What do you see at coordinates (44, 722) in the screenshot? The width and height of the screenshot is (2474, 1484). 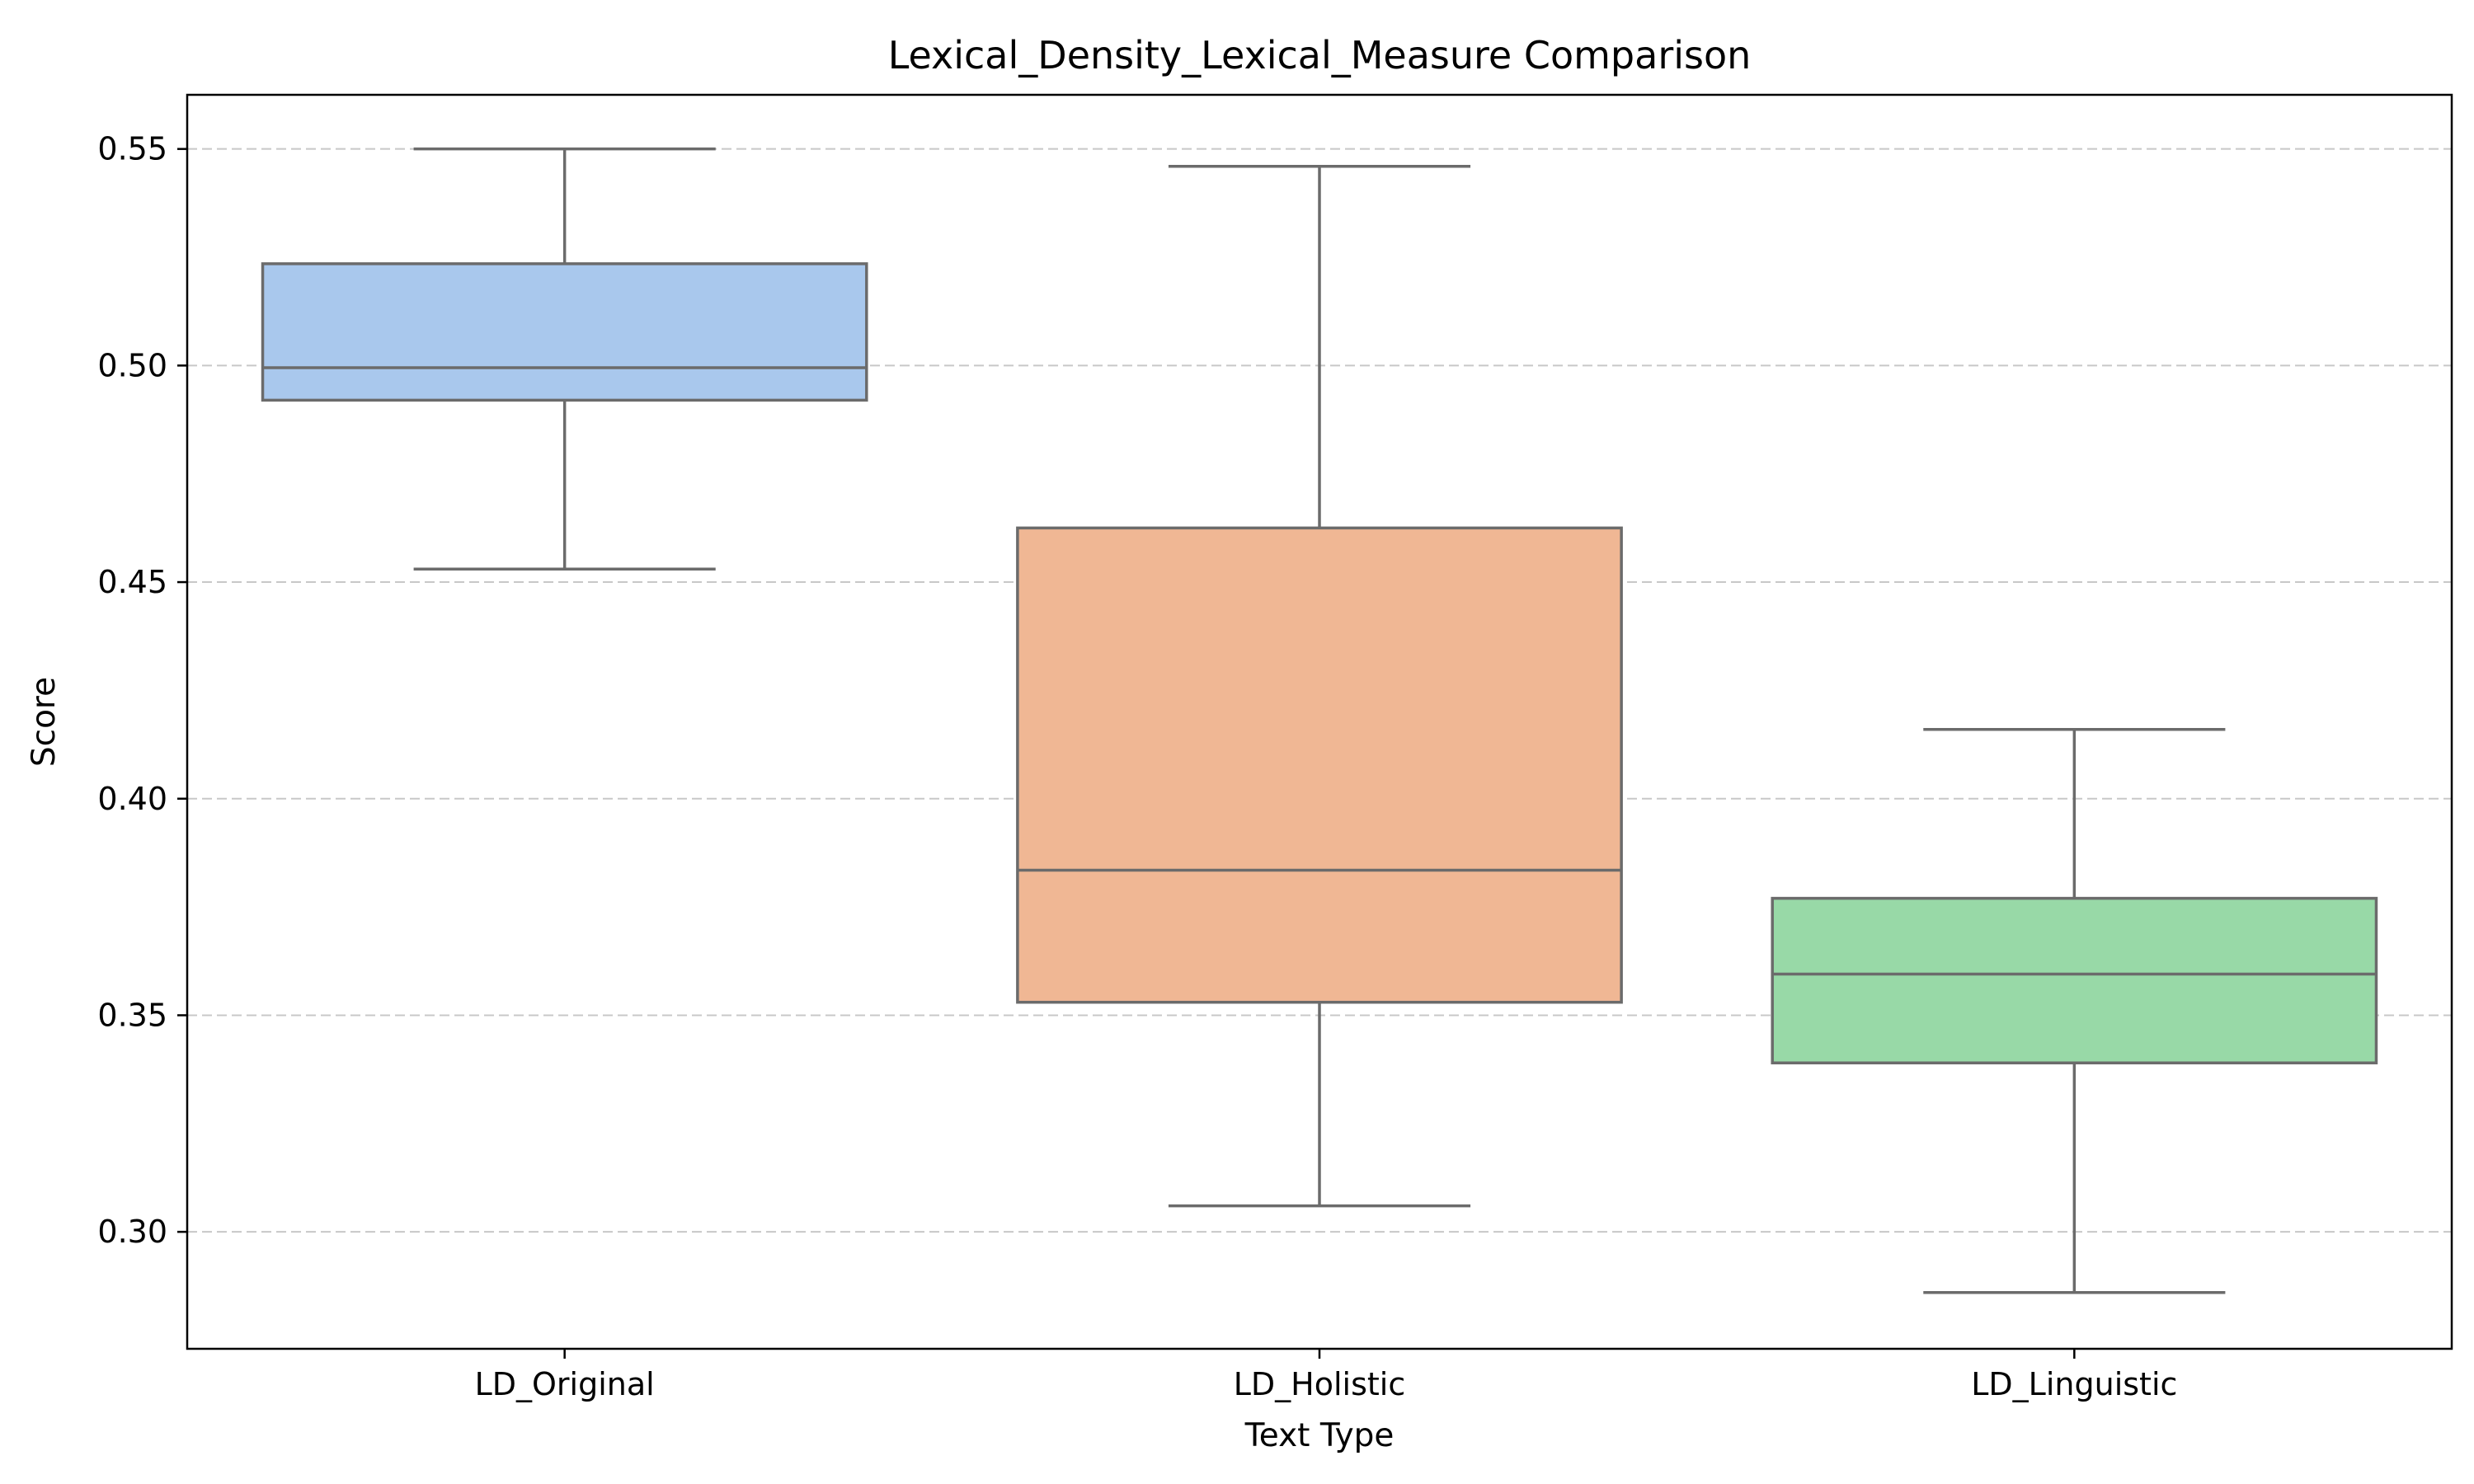 I see `y-axis-title: Score` at bounding box center [44, 722].